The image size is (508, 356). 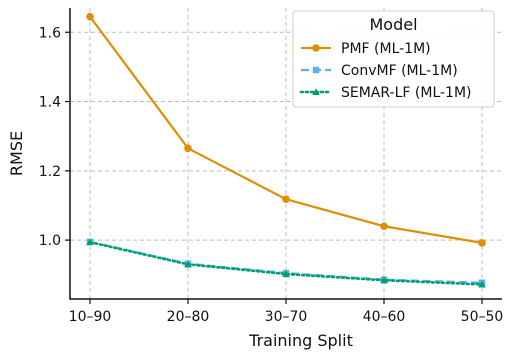 I want to click on y-tick-label: 1.0, so click(x=50, y=241).